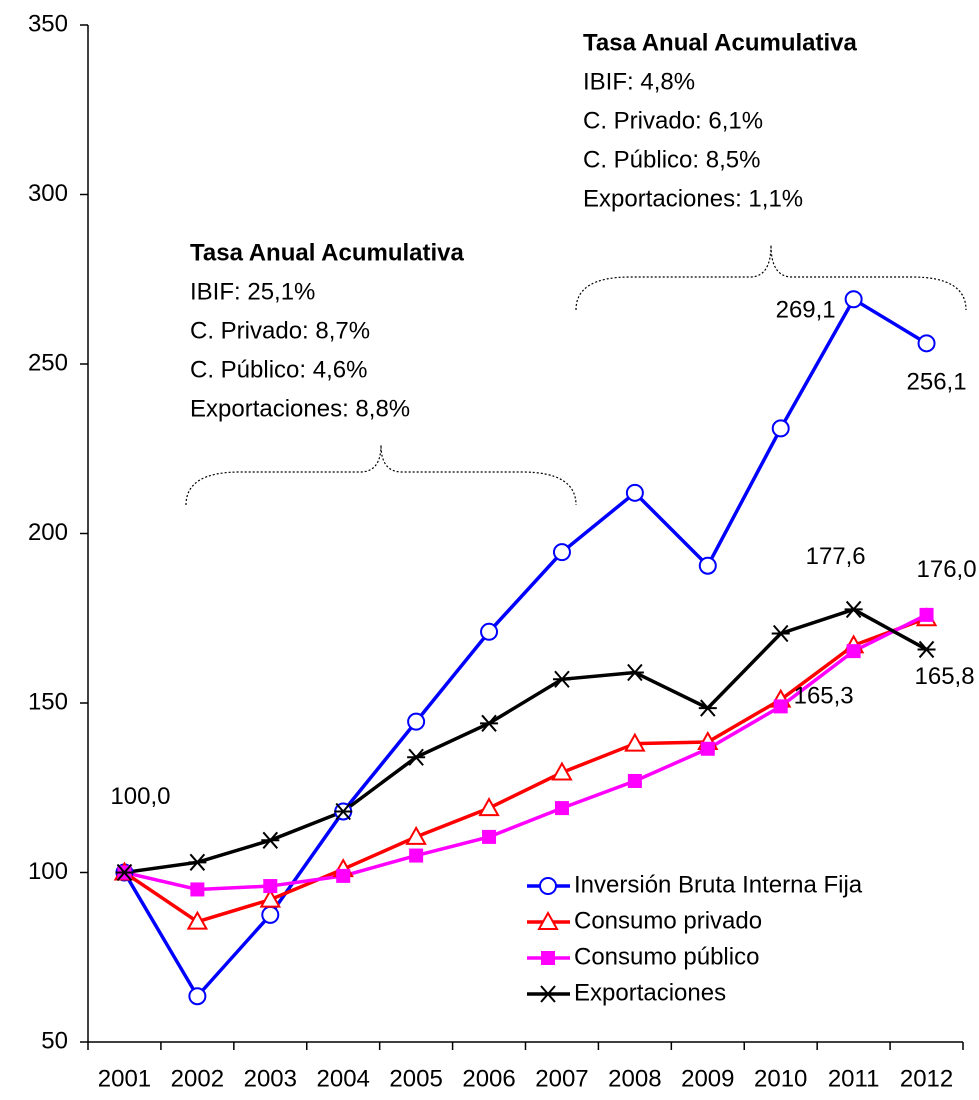 Image resolution: width=979 pixels, height=1100 pixels. Describe the element at coordinates (48, 23) in the screenshot. I see `y-tick-label: 350` at that location.